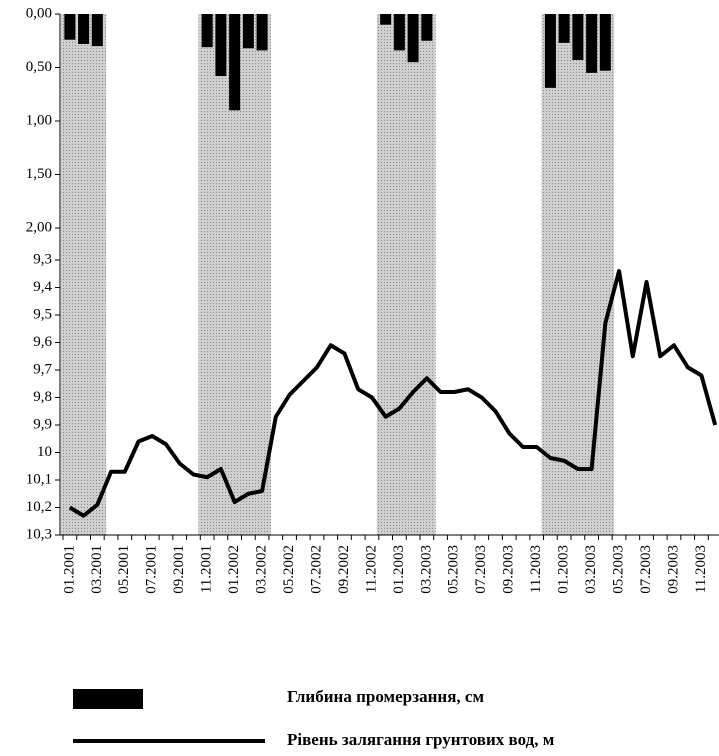 This screenshot has height=756, width=719. What do you see at coordinates (152, 569) in the screenshot?
I see `x-tick-label: 07.2001` at bounding box center [152, 569].